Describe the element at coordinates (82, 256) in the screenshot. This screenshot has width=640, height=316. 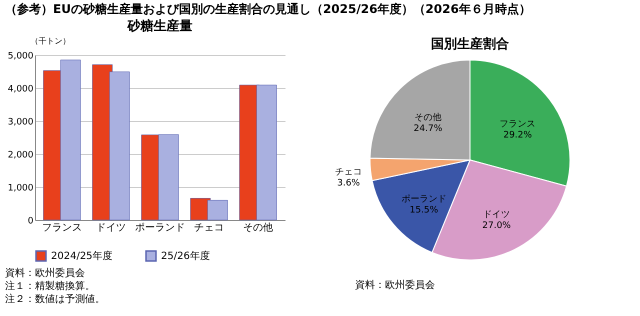
I see `legend-label: 2024/25年度` at that location.